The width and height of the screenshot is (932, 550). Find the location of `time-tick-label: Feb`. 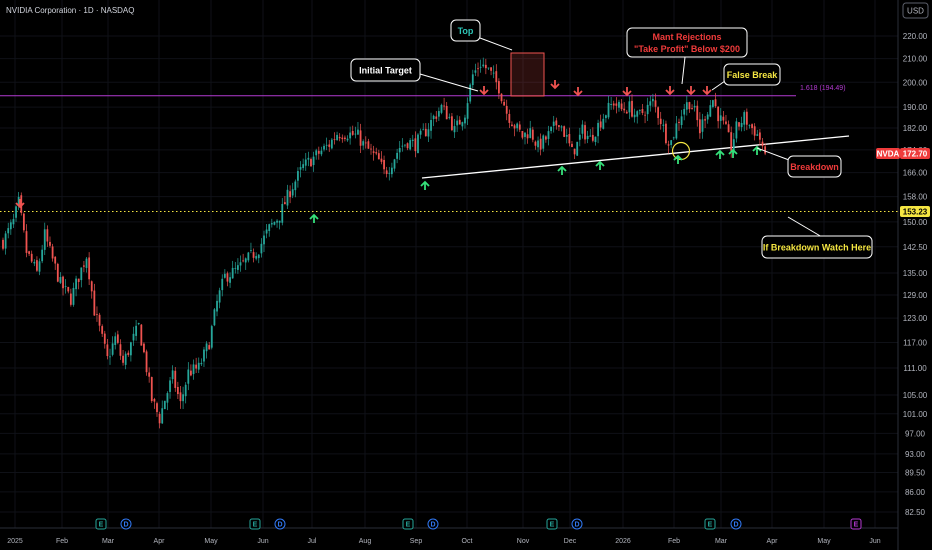

time-tick-label: Feb is located at coordinates (62, 541).